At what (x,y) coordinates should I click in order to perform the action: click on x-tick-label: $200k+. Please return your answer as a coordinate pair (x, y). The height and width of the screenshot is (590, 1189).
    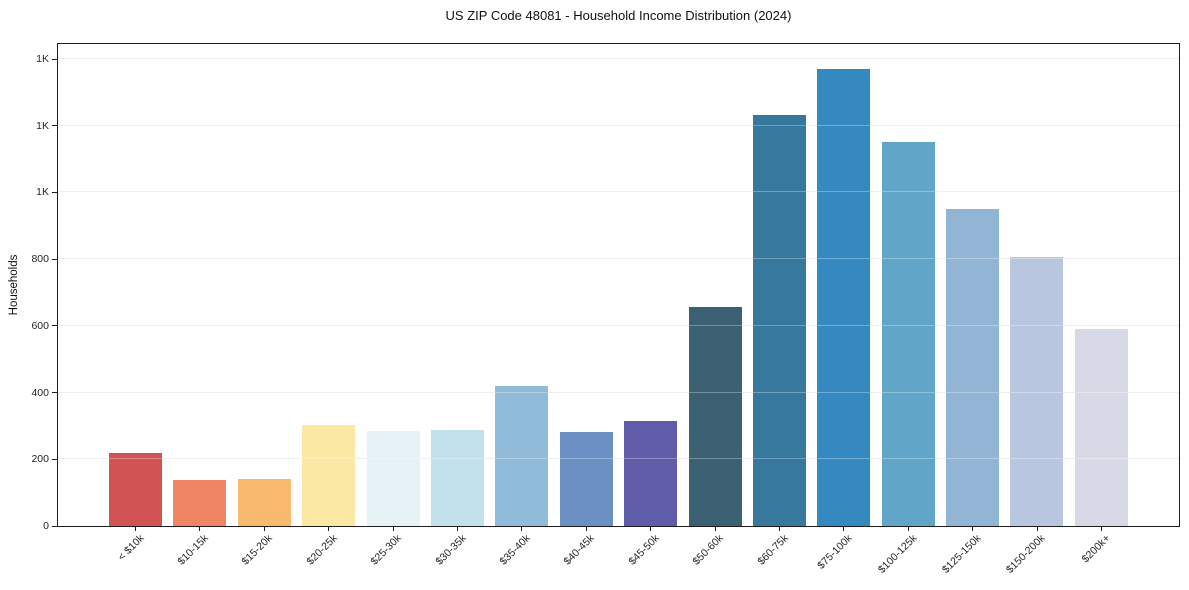
    Looking at the image, I should click on (1096, 549).